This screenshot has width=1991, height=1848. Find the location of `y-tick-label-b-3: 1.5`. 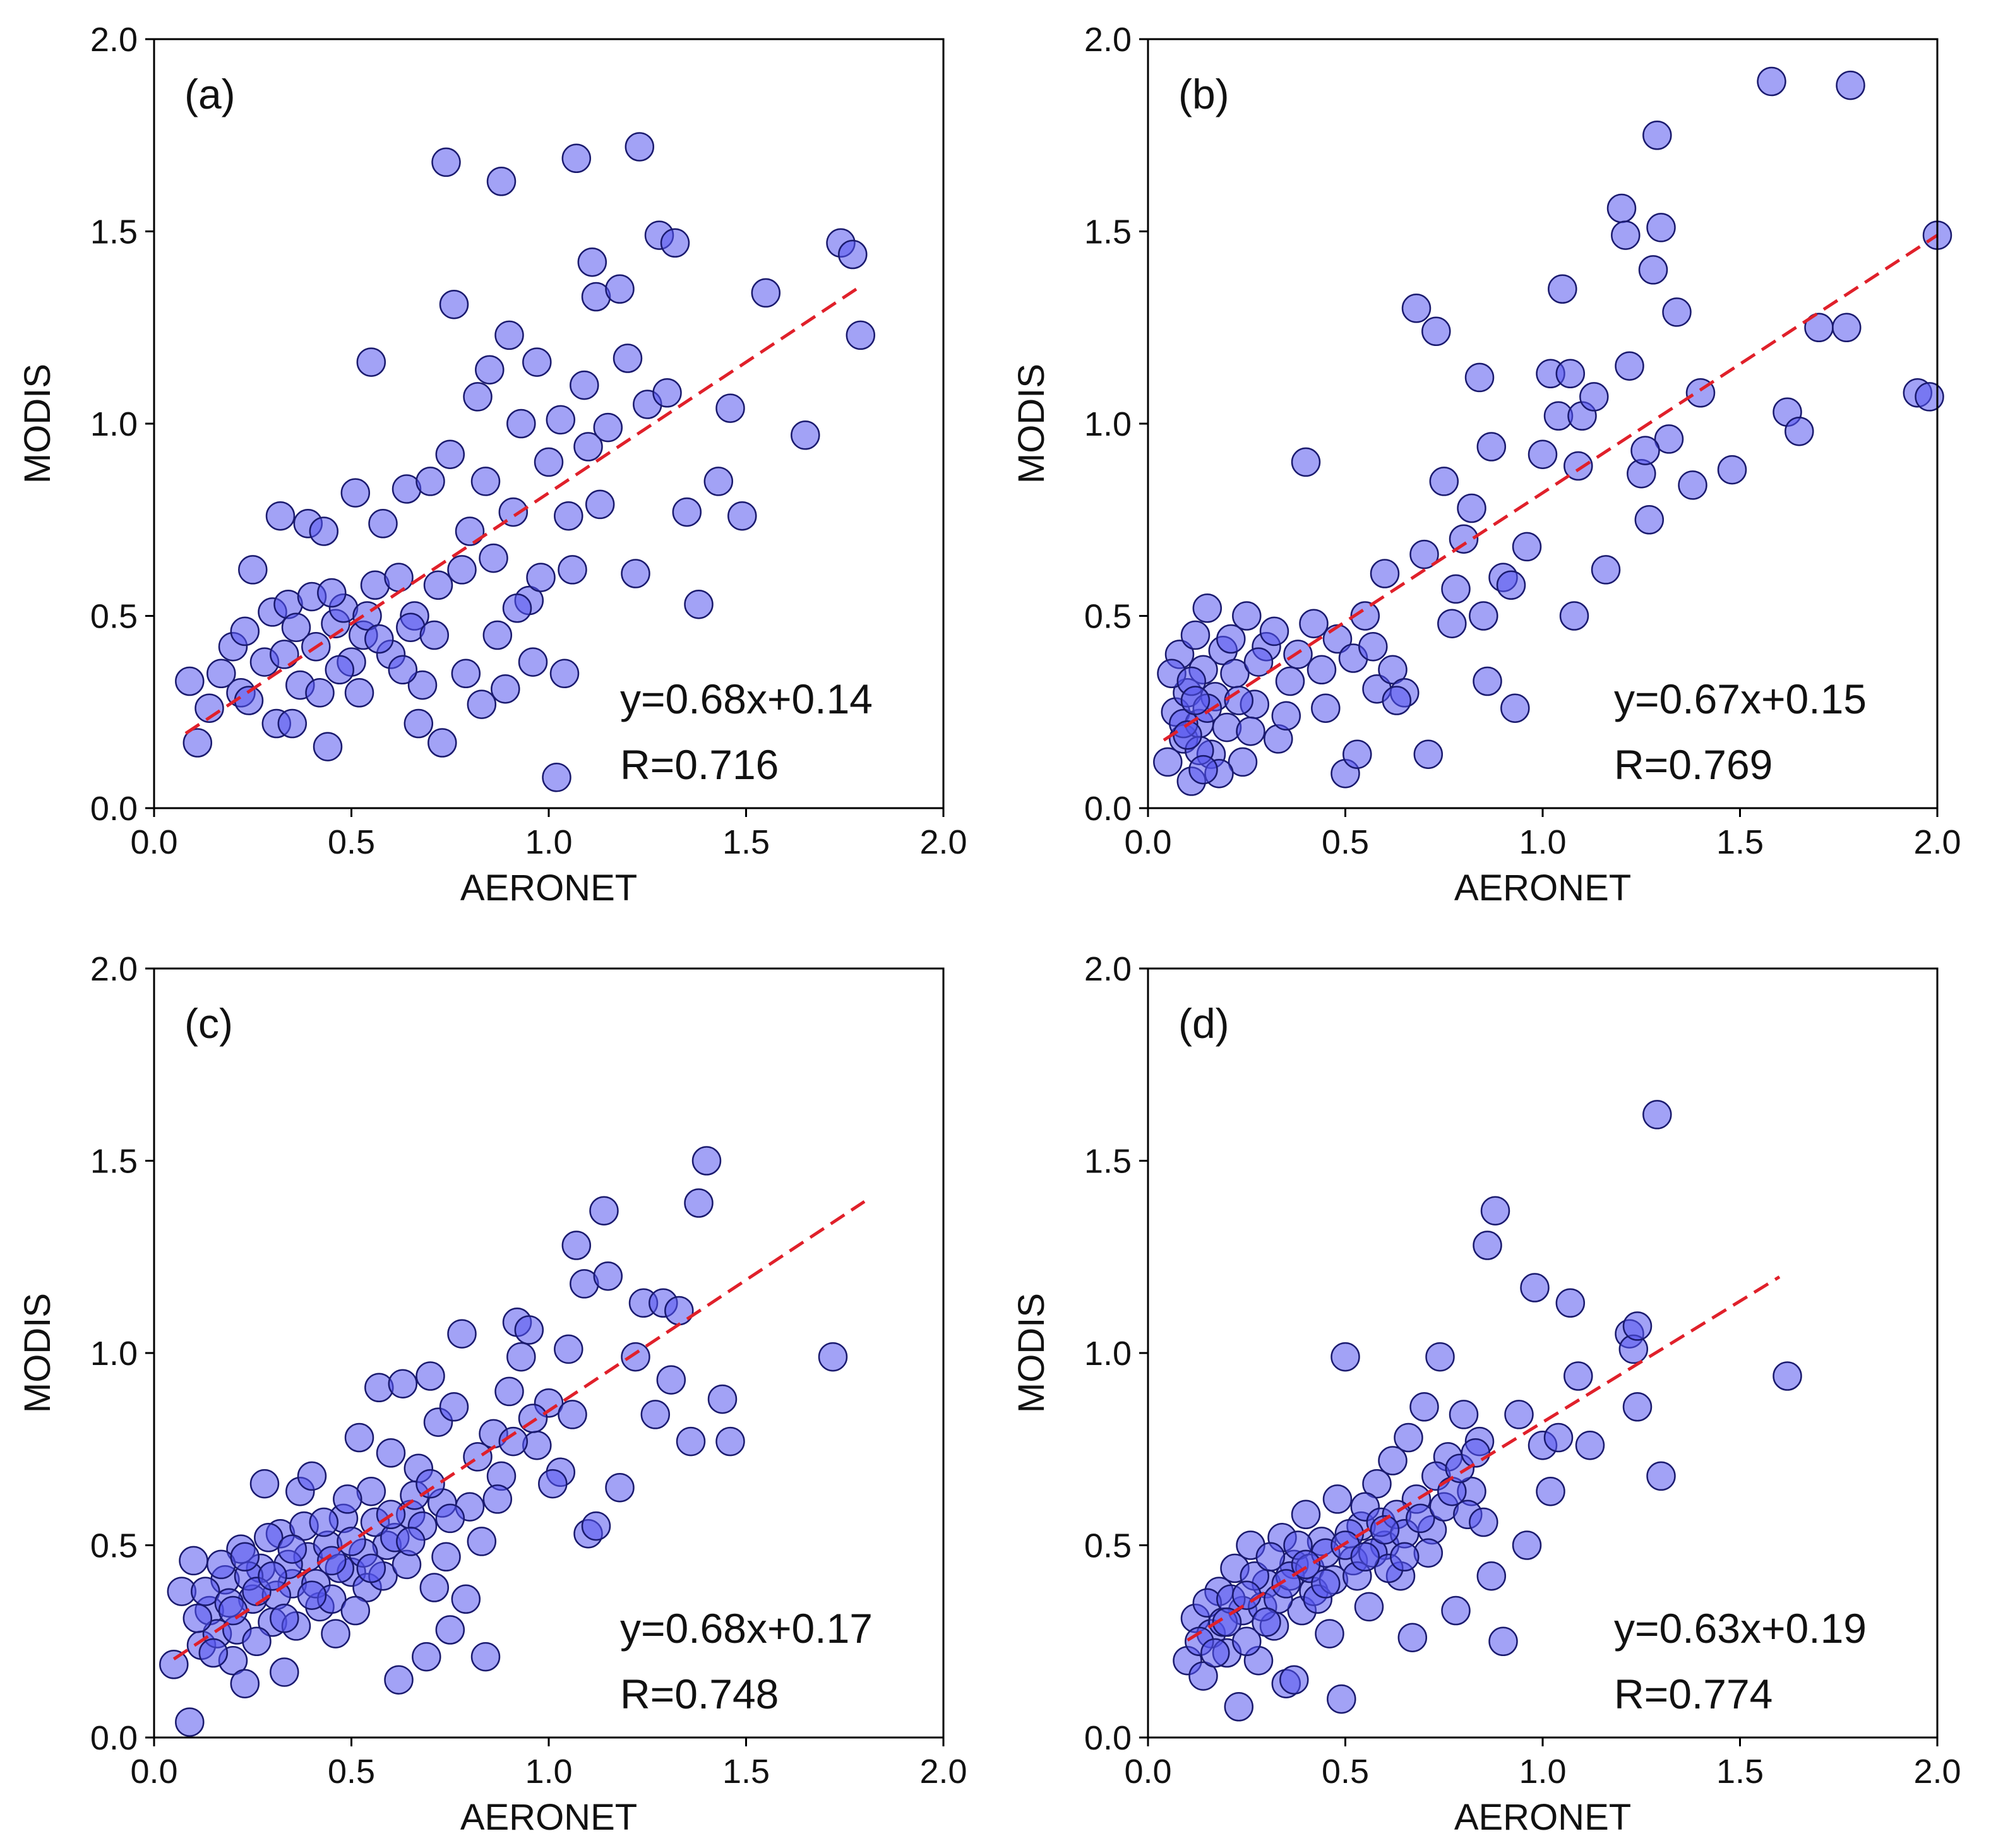

y-tick-label-b-3: 1.5 is located at coordinates (1108, 232).